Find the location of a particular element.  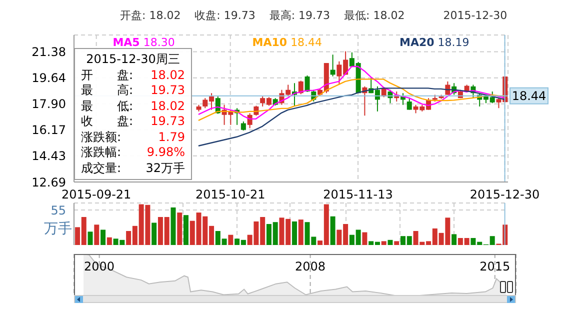

annotation: 18.30 is located at coordinates (159, 42).